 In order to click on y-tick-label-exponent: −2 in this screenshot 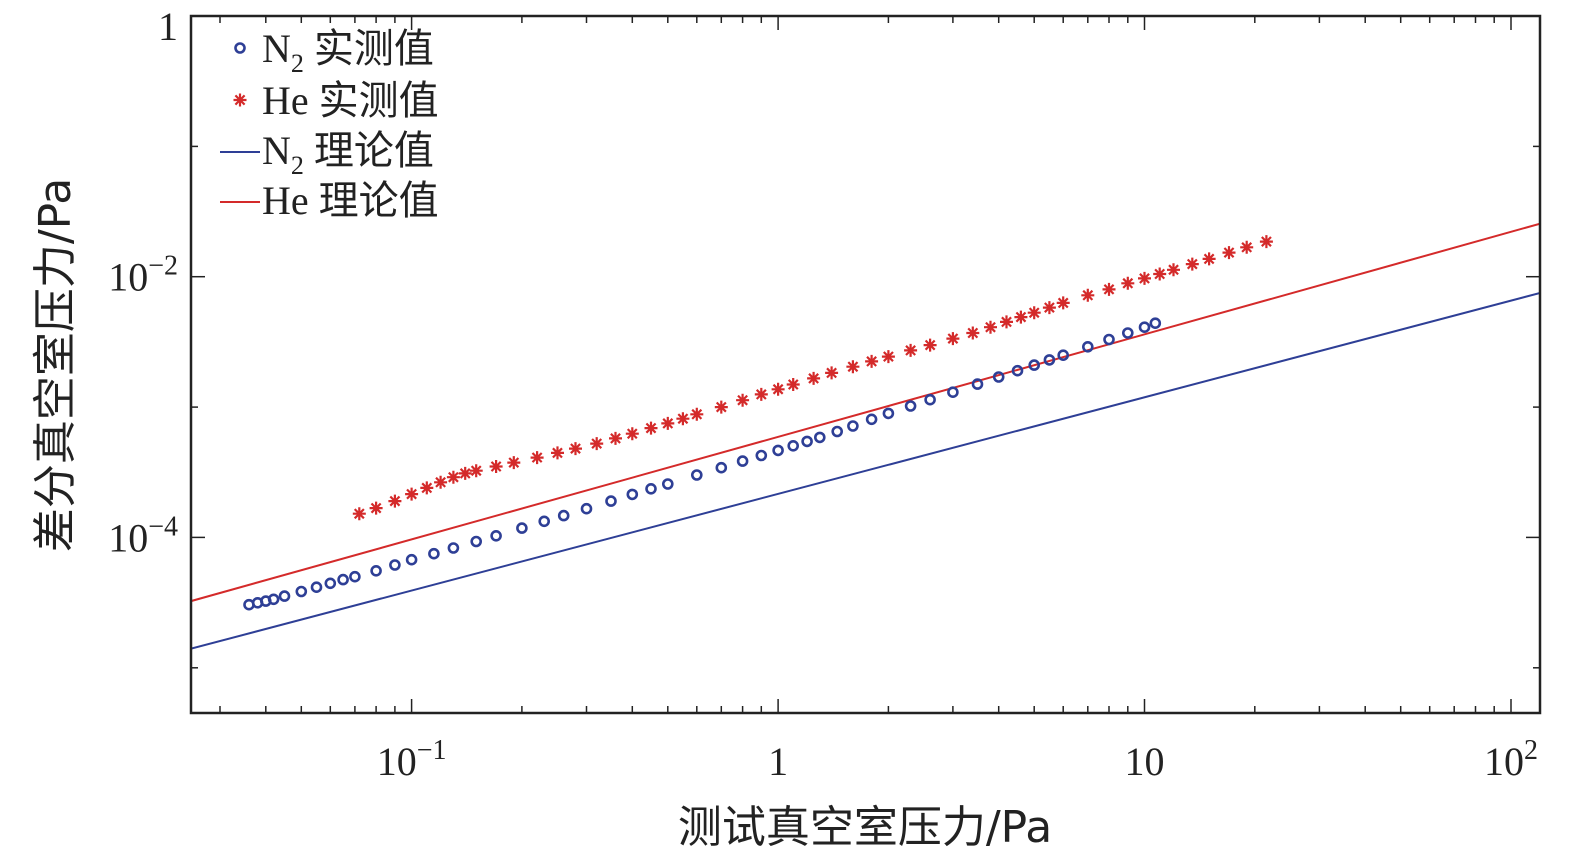, I will do `click(163, 266)`.